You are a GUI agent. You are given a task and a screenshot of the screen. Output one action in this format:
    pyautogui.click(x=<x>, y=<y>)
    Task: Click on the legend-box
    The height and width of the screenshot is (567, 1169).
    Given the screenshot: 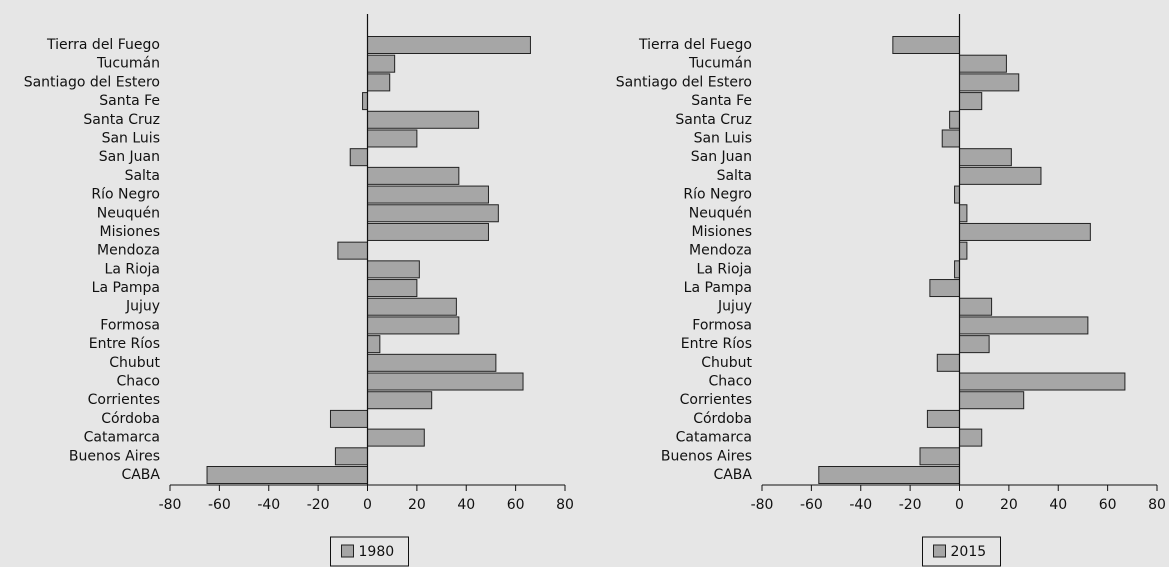 What is the action you would take?
    pyautogui.click(x=961, y=551)
    